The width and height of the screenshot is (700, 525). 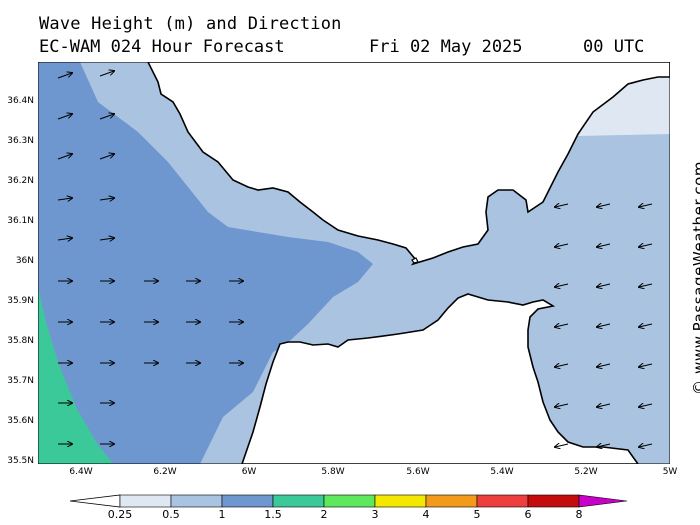 What do you see at coordinates (20, 141) in the screenshot?
I see `lat-label: 36.3N` at bounding box center [20, 141].